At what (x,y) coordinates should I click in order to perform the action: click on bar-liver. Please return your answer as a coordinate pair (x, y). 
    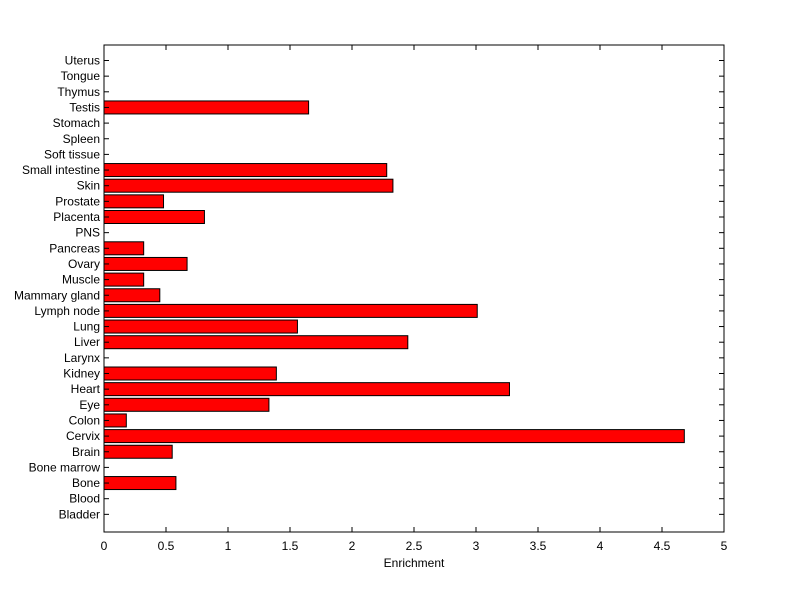
    Looking at the image, I should click on (256, 342).